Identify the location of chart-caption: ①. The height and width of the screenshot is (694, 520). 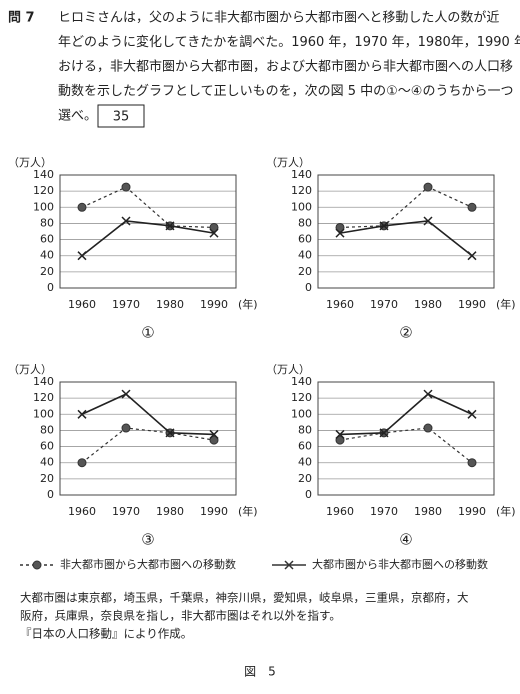
(147, 333).